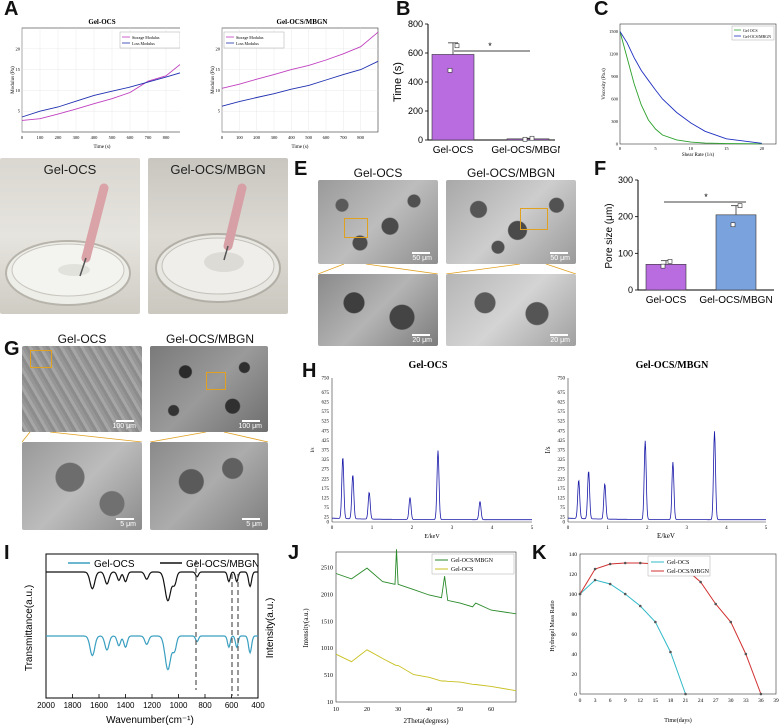 The height and width of the screenshot is (727, 784). What do you see at coordinates (309, 371) in the screenshot?
I see `panel-label-h: H` at bounding box center [309, 371].